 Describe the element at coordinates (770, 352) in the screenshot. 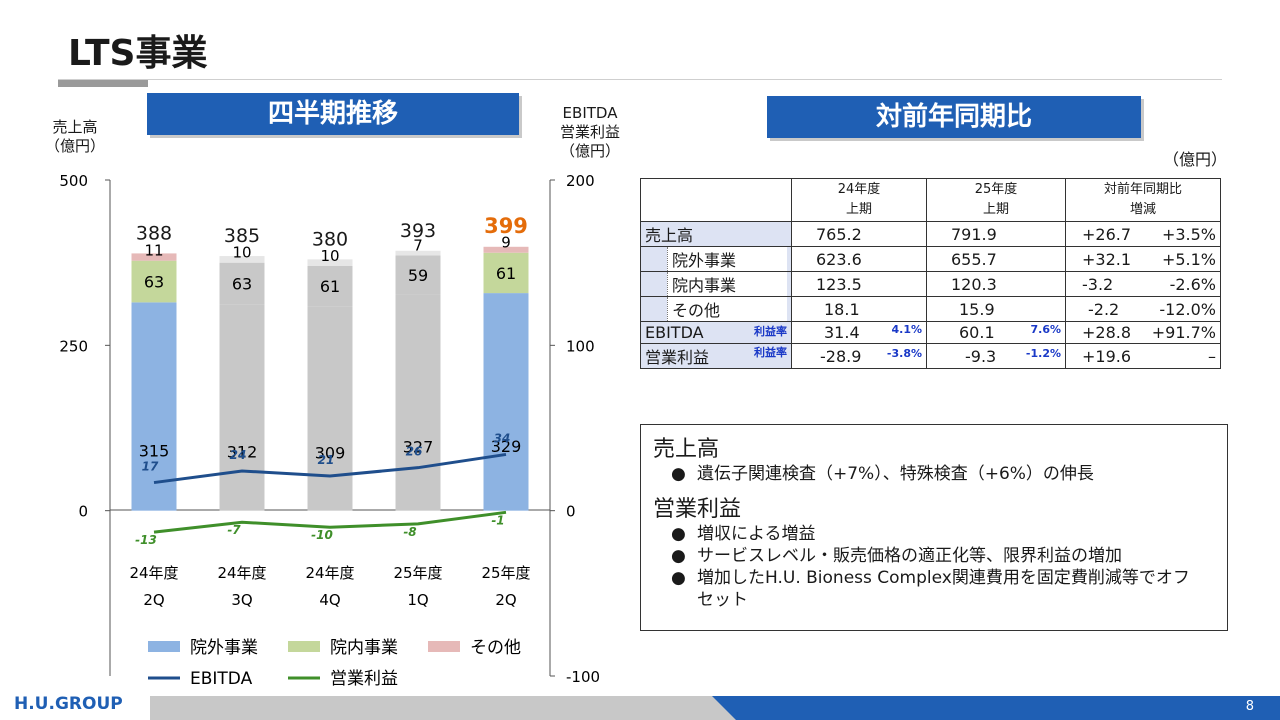

I see `rate-label: 利益率` at that location.